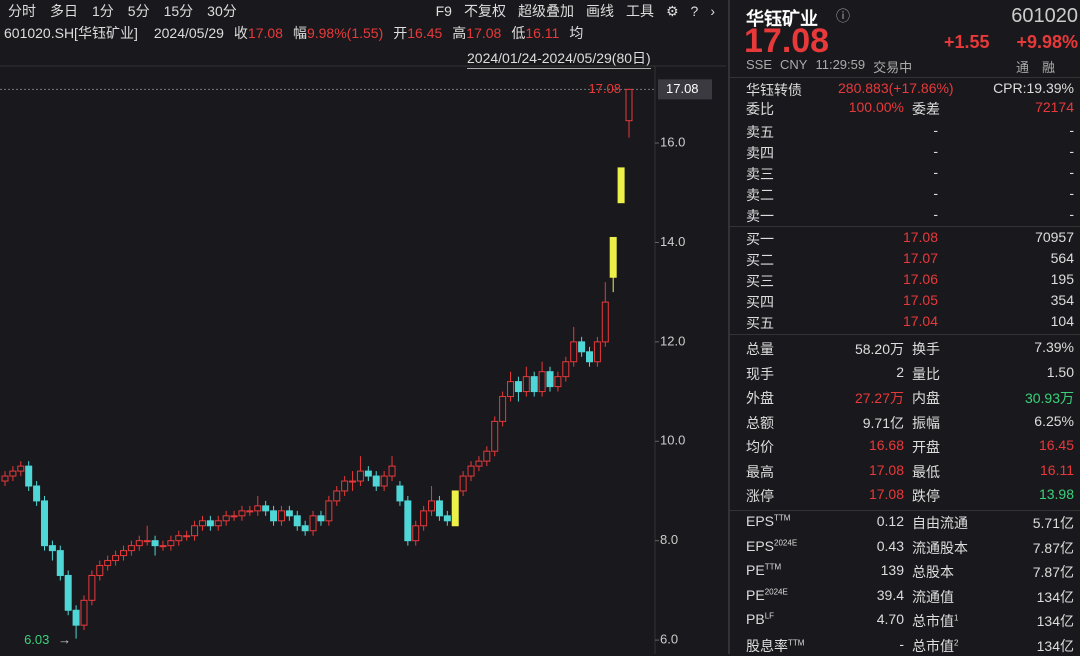 This screenshot has height=656, width=1080. I want to click on stat-cell: 2, so click(900, 371).